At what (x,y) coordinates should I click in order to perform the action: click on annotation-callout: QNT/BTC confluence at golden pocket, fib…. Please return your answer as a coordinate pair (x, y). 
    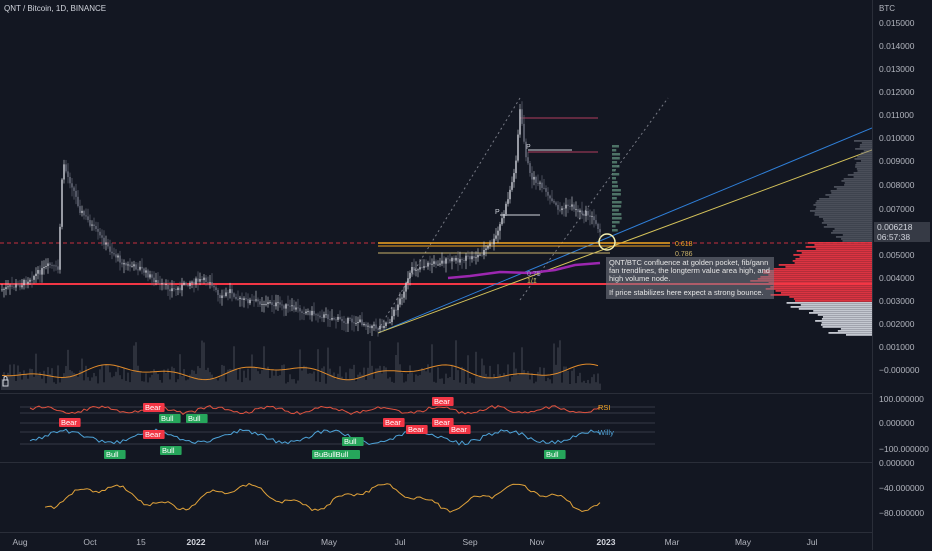
    Looking at the image, I should click on (690, 278).